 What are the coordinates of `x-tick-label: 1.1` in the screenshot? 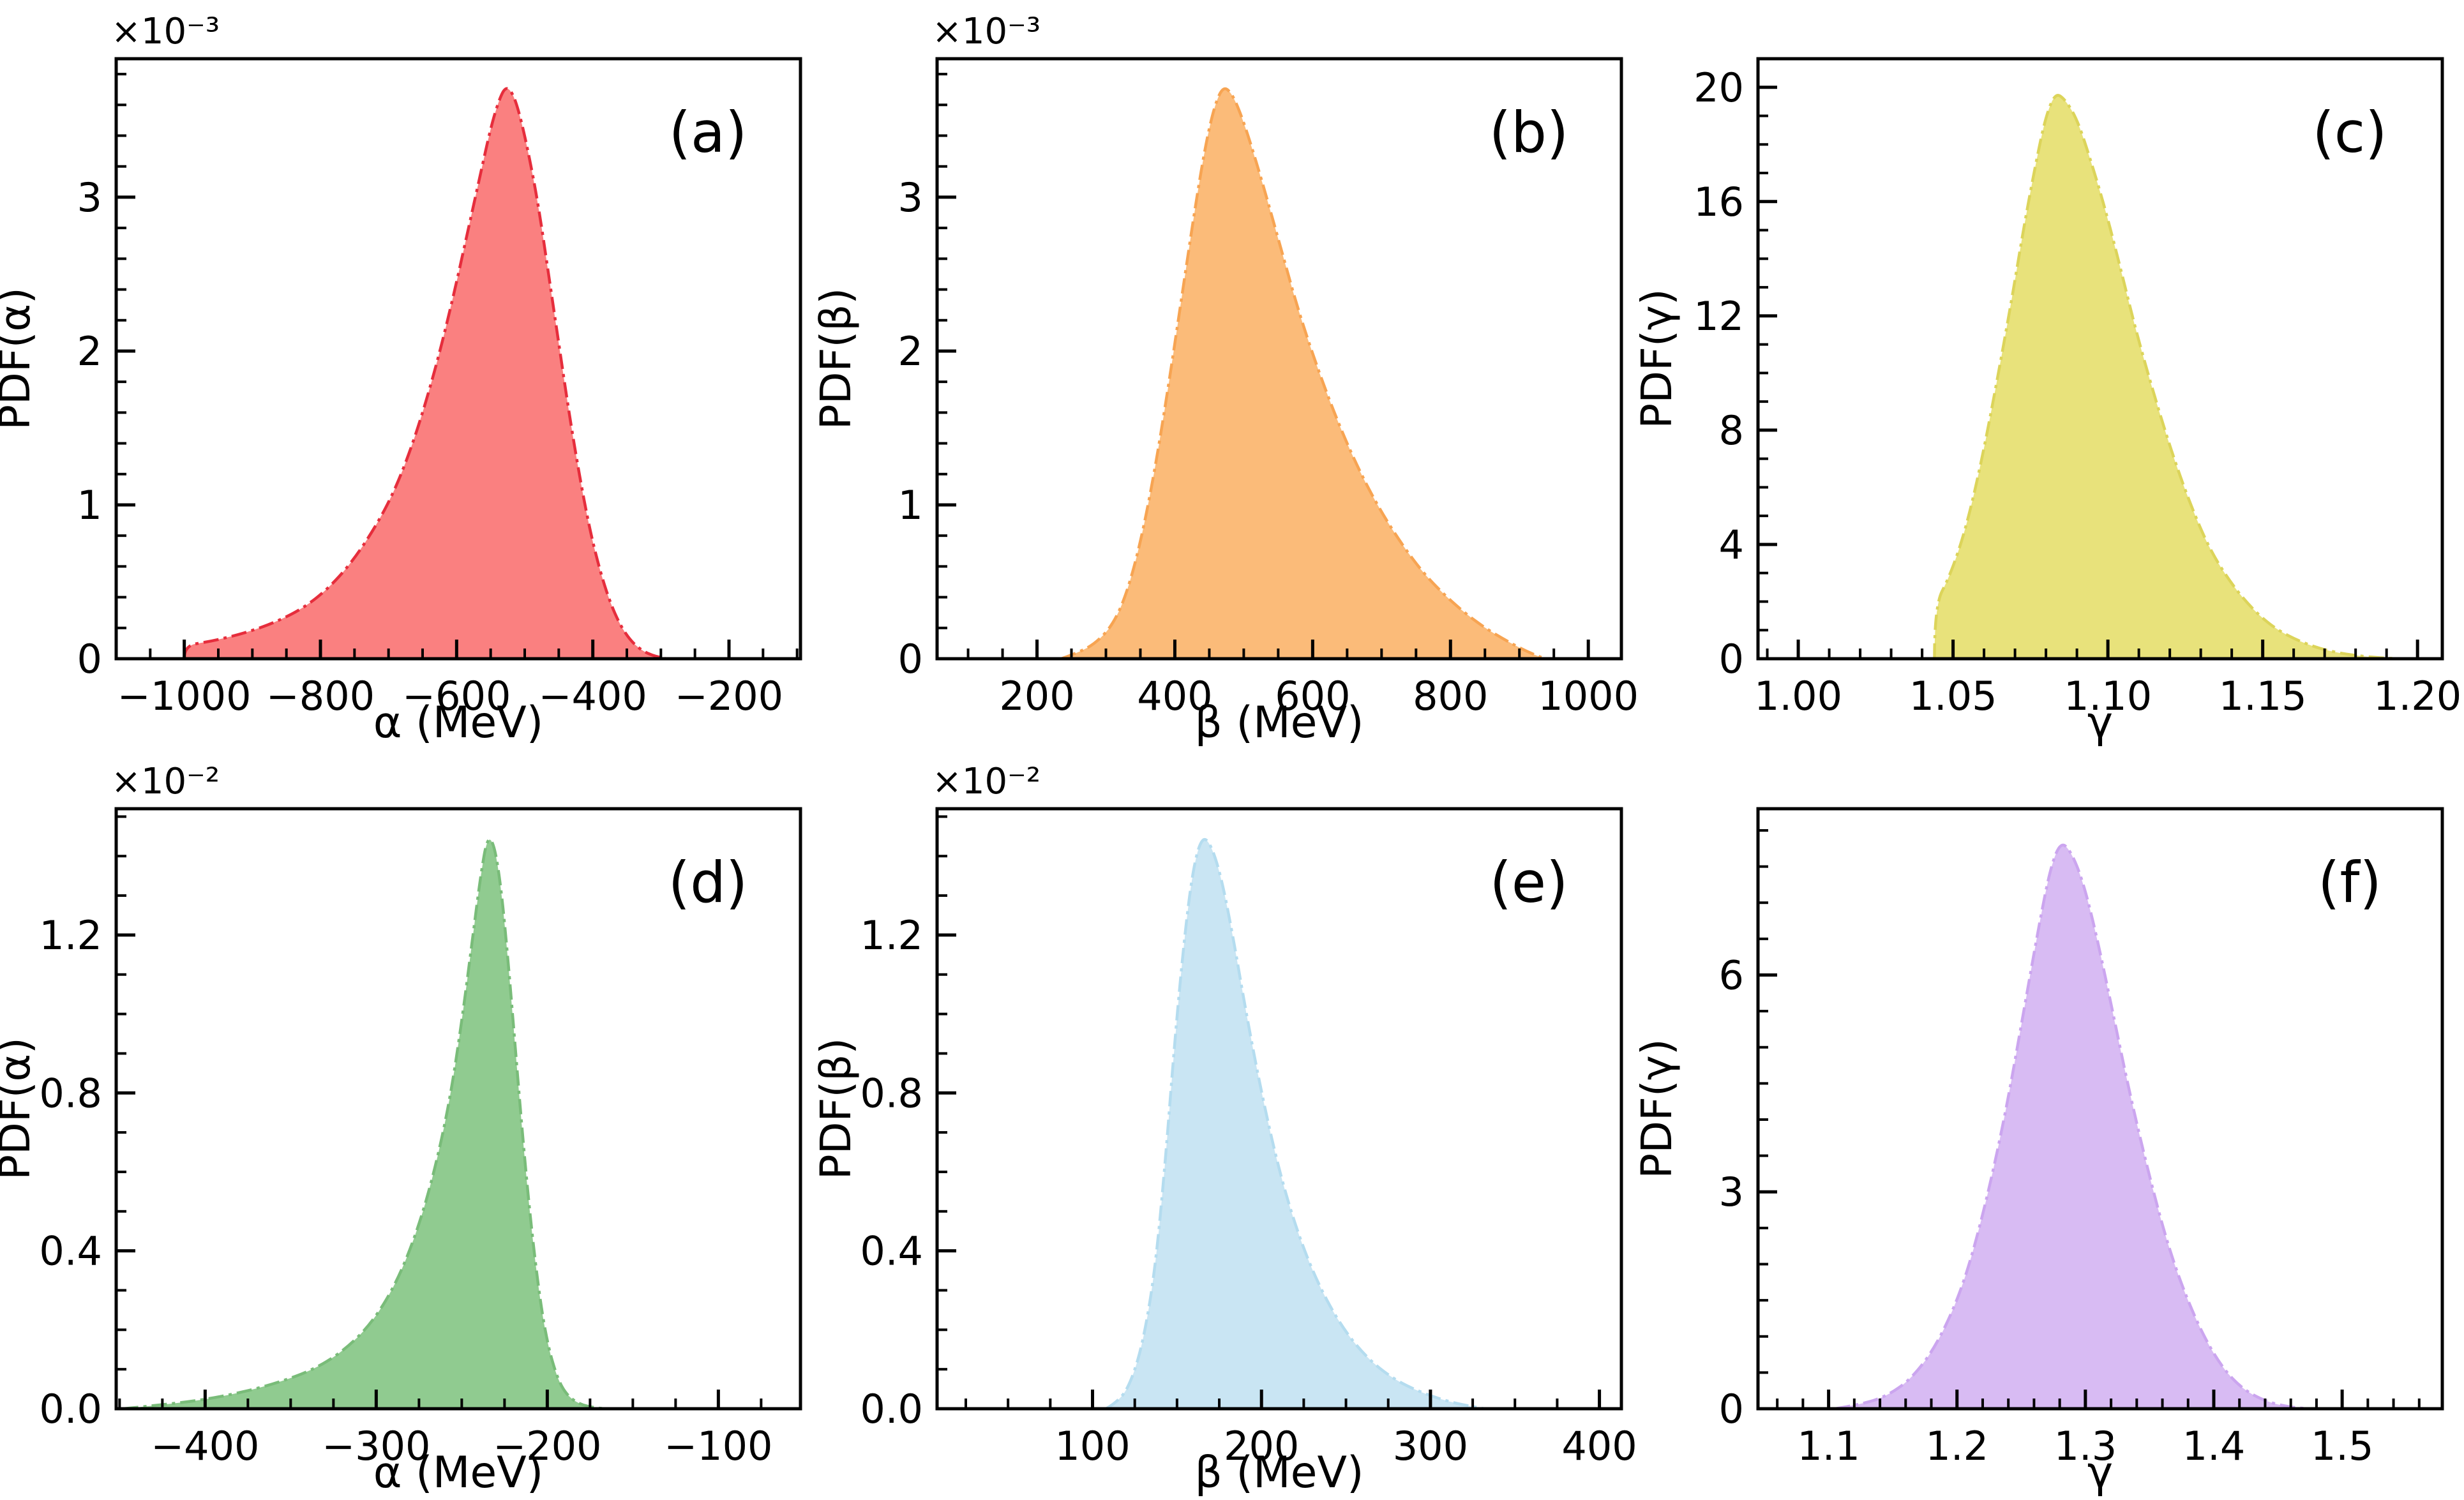 It's located at (1828, 1446).